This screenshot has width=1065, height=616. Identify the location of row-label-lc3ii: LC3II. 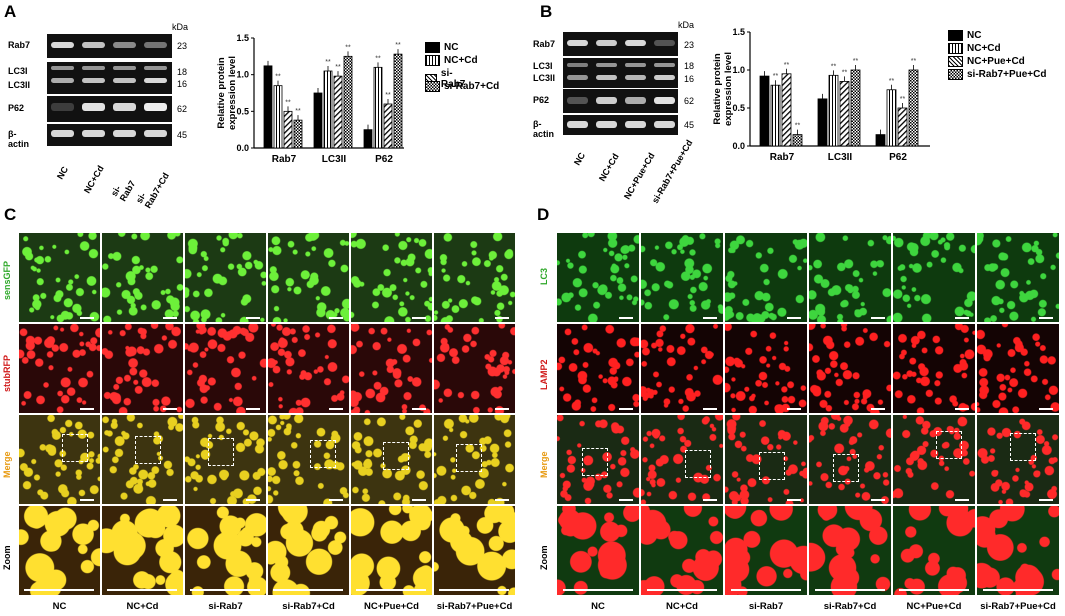
(544, 78).